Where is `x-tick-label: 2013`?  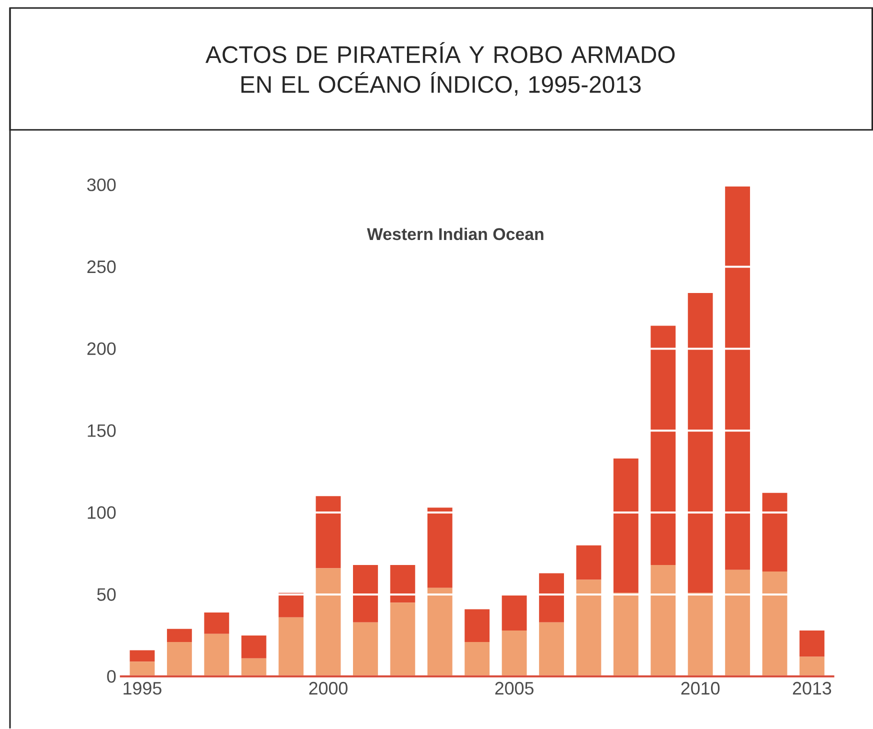 x-tick-label: 2013 is located at coordinates (812, 688).